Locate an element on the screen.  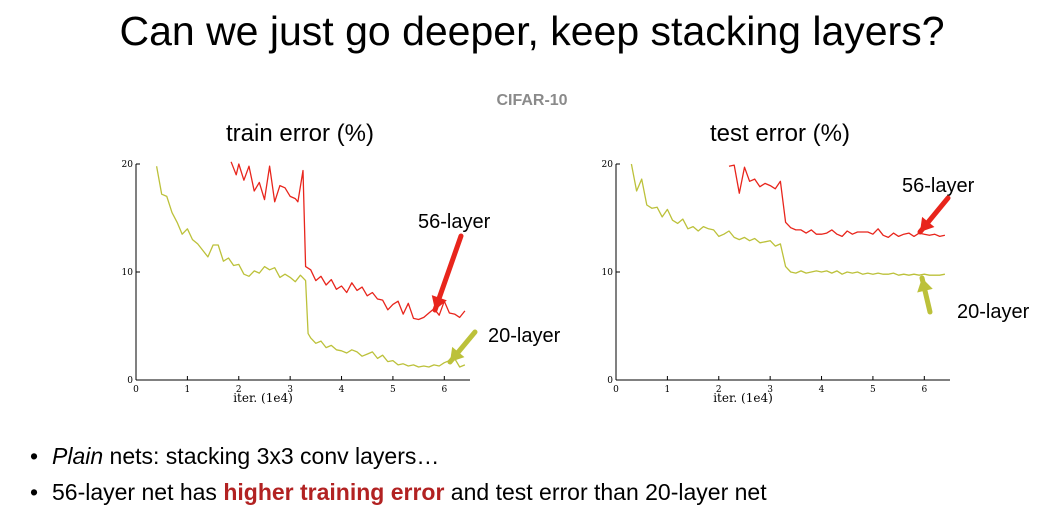
test-chart-title: test error (%) is located at coordinates (779, 133).